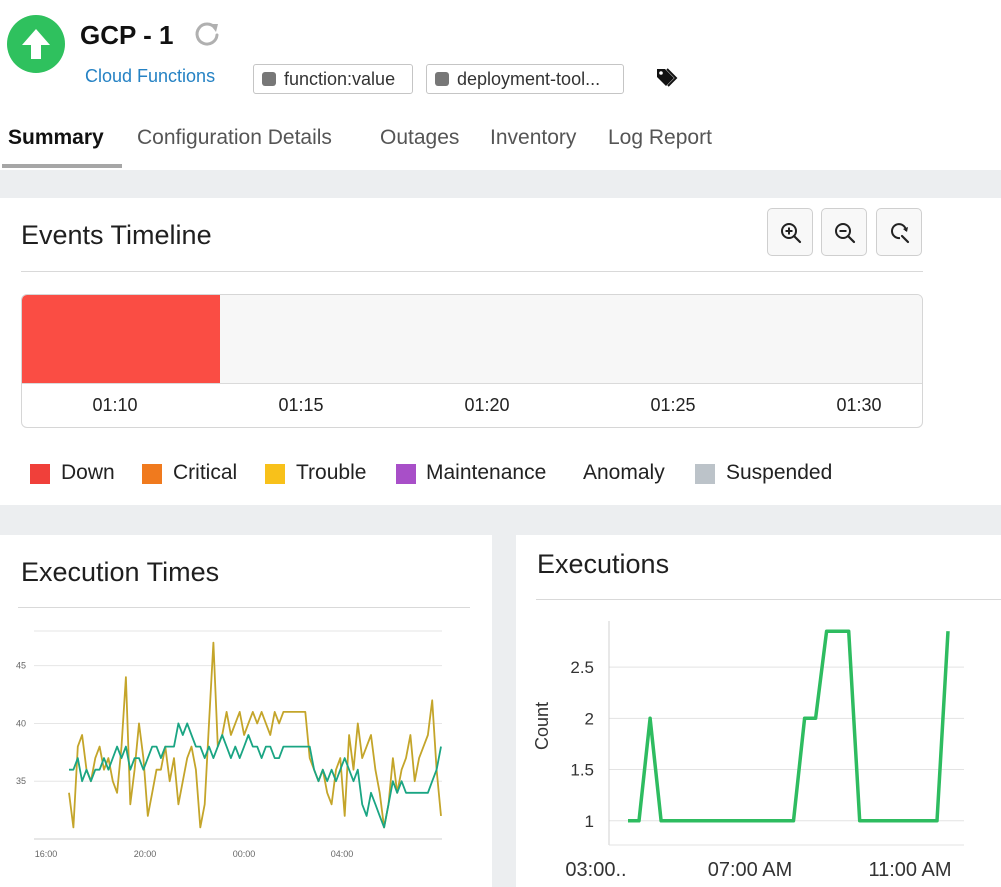 The image size is (1001, 887). What do you see at coordinates (859, 405) in the screenshot?
I see `timeline-tick: 01:30` at bounding box center [859, 405].